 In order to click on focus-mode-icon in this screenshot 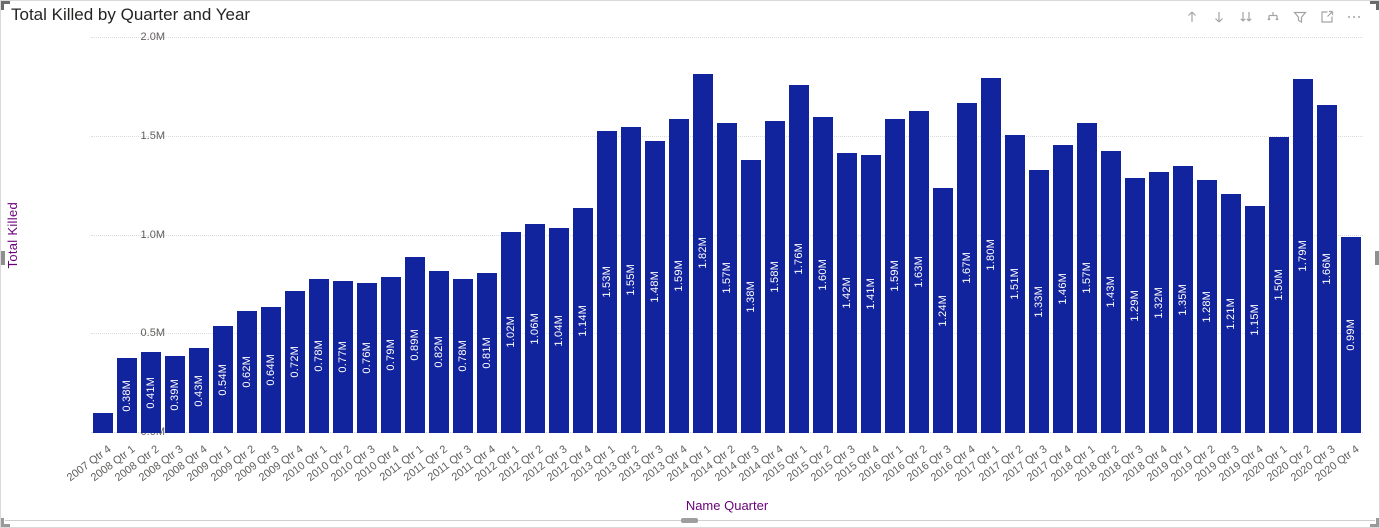, I will do `click(1327, 17)`.